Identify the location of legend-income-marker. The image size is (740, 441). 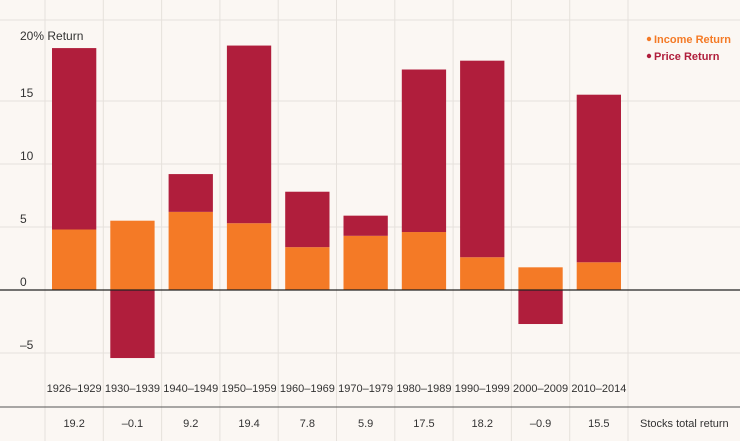
(649, 39).